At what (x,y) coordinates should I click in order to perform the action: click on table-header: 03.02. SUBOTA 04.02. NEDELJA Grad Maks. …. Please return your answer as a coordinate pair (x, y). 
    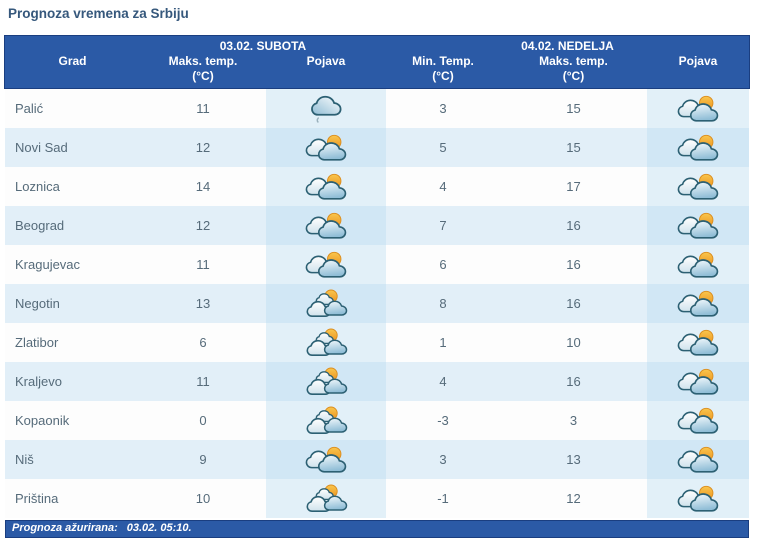
    Looking at the image, I should click on (377, 62).